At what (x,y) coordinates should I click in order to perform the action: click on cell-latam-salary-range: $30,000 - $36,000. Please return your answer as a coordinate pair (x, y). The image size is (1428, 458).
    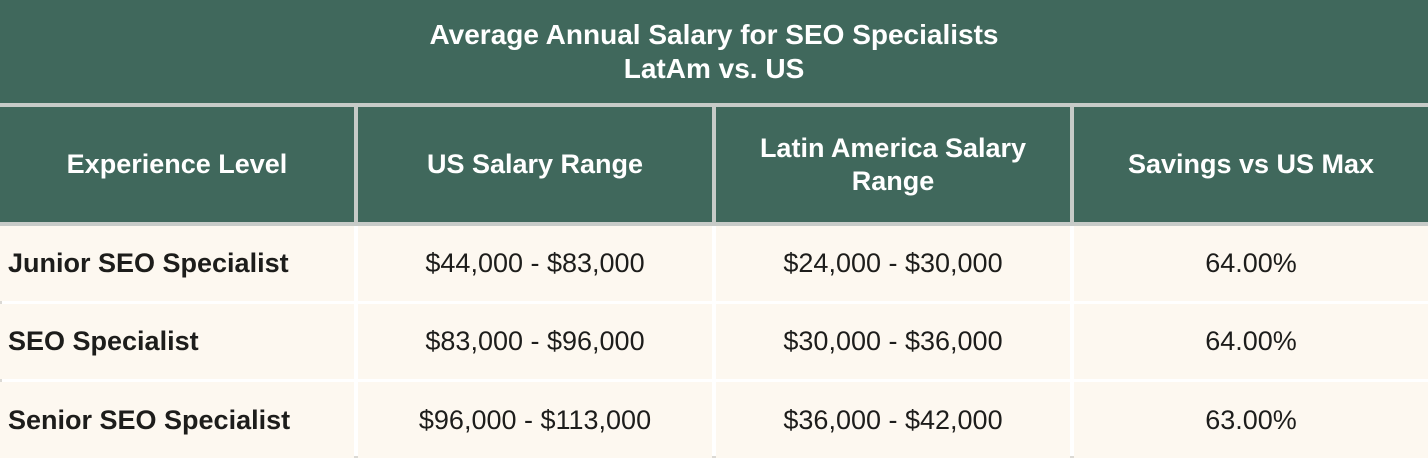
    Looking at the image, I should click on (893, 341).